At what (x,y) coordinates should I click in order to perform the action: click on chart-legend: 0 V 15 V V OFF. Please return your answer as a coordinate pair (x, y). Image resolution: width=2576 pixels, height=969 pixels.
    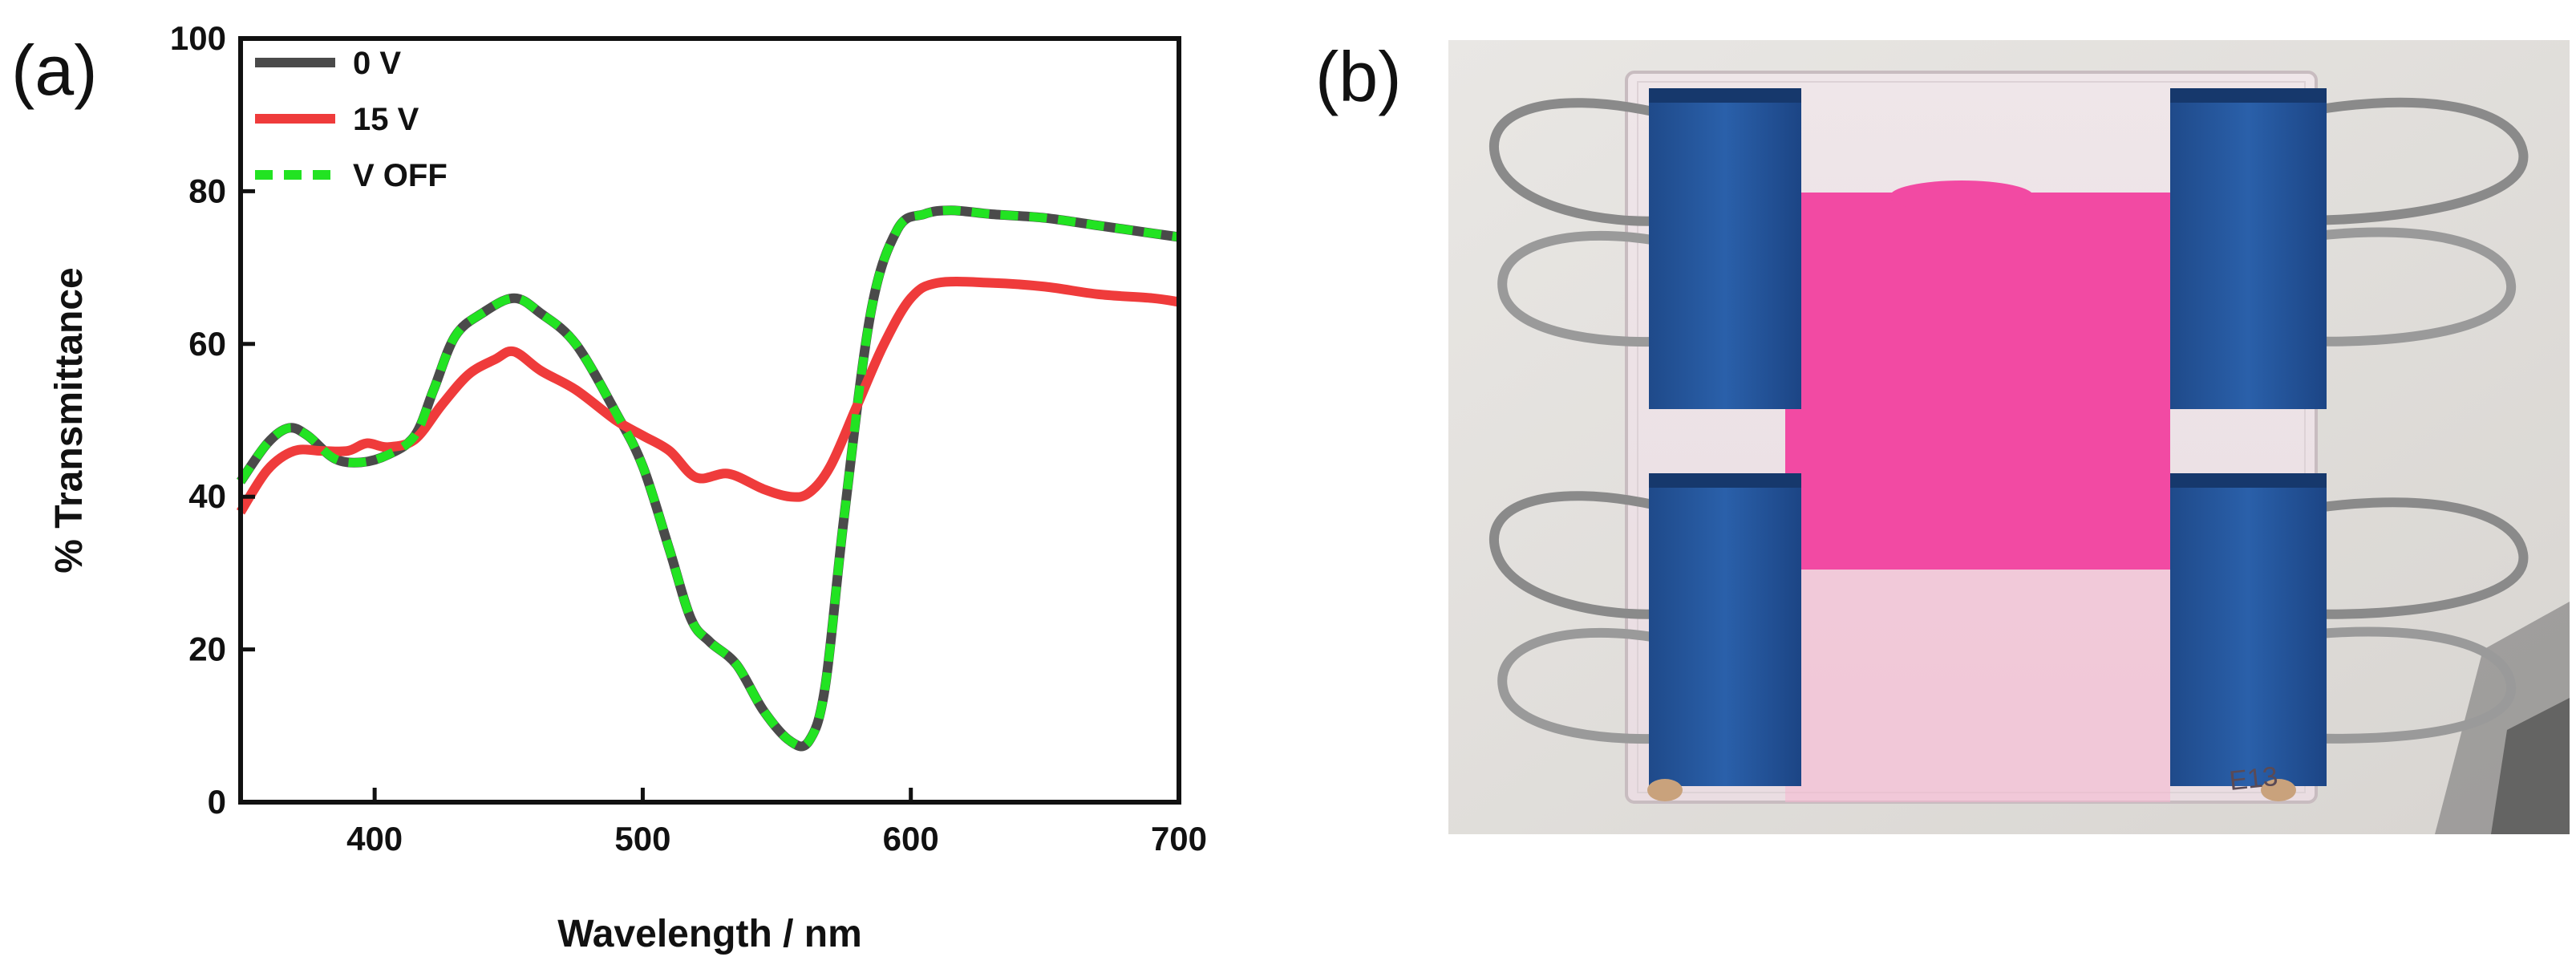
    Looking at the image, I should click on (351, 119).